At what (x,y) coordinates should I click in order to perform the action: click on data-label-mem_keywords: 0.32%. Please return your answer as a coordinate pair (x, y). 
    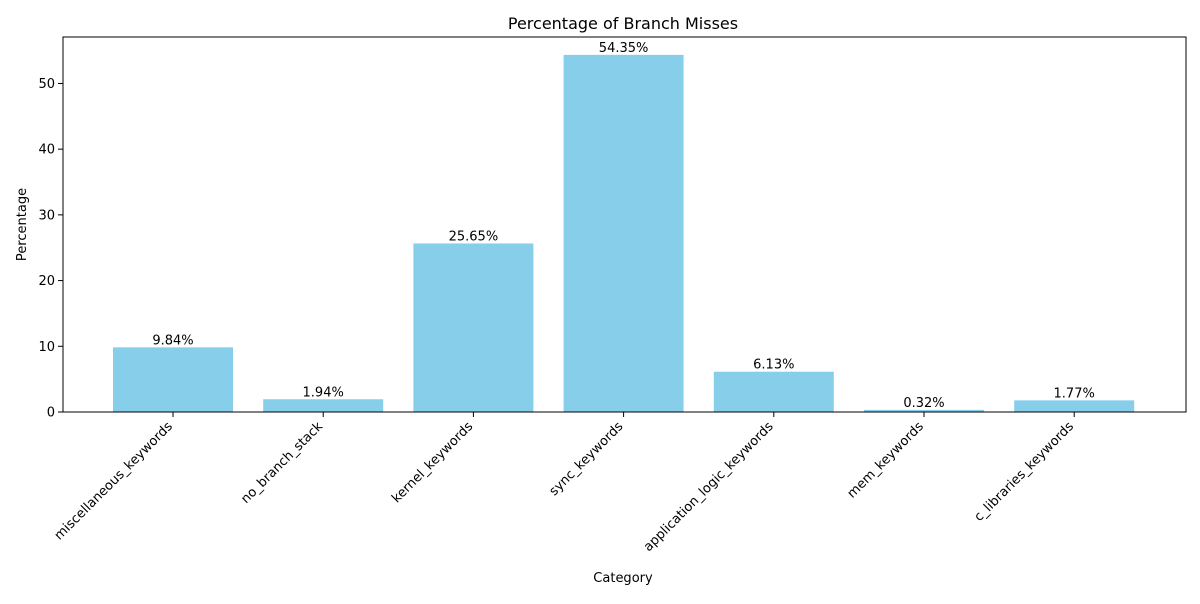
    Looking at the image, I should click on (923, 403).